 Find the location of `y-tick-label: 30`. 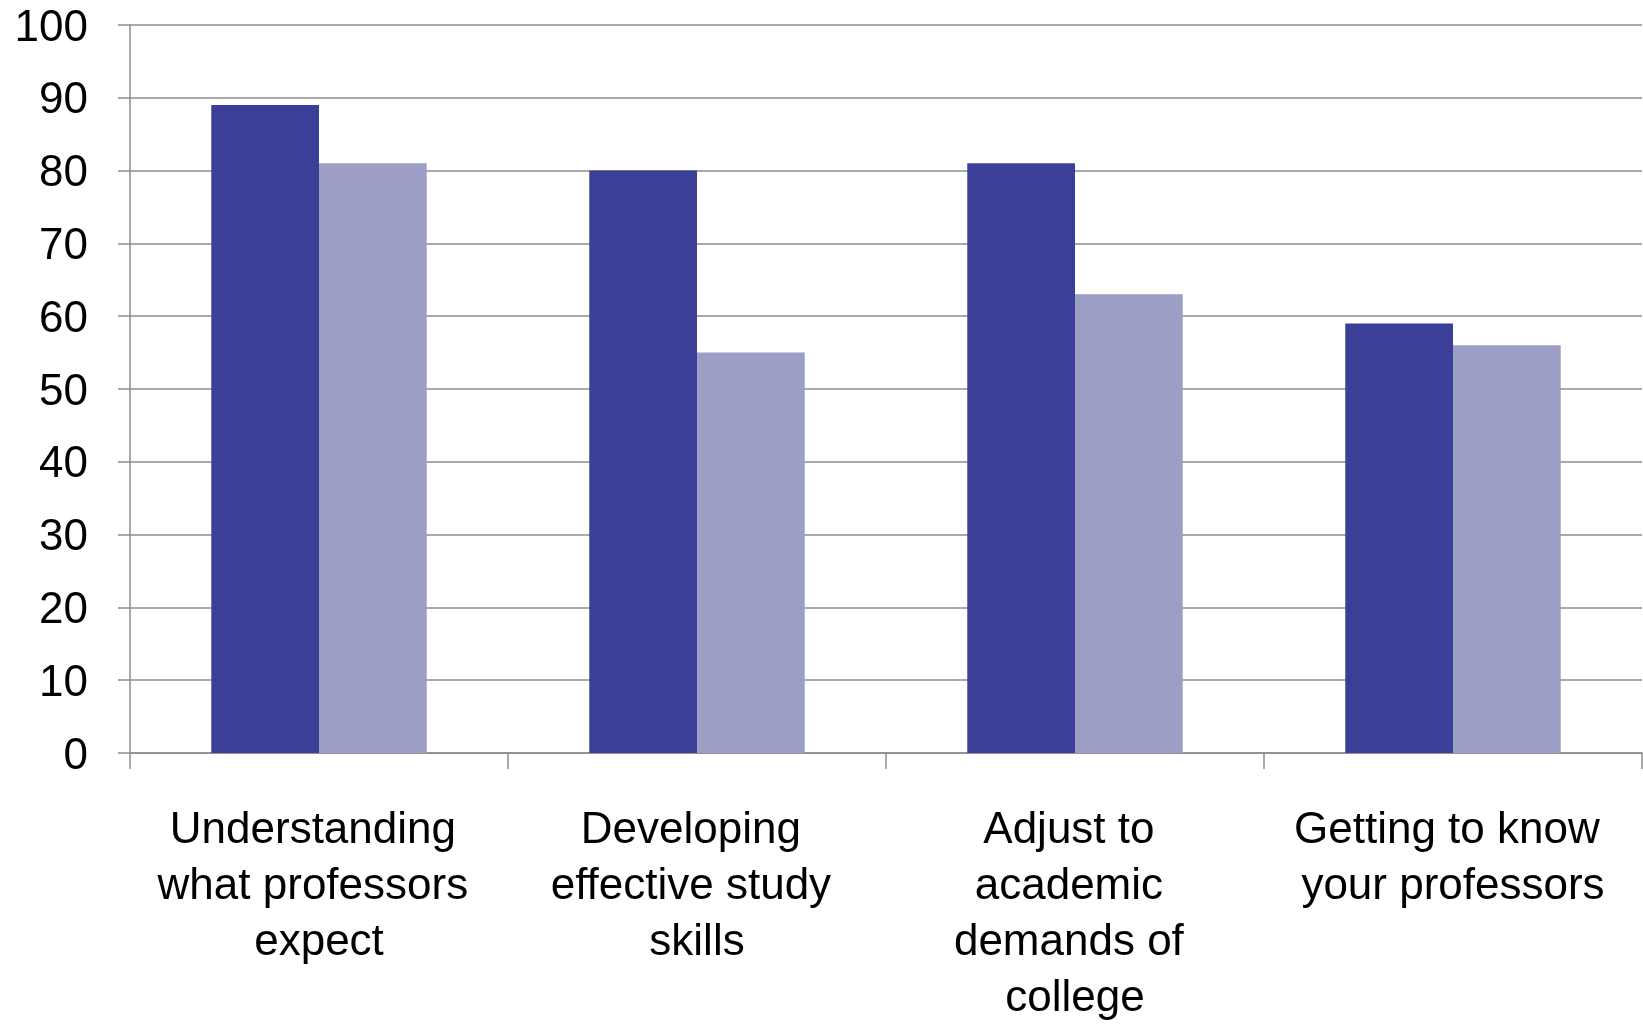

y-tick-label: 30 is located at coordinates (63, 535).